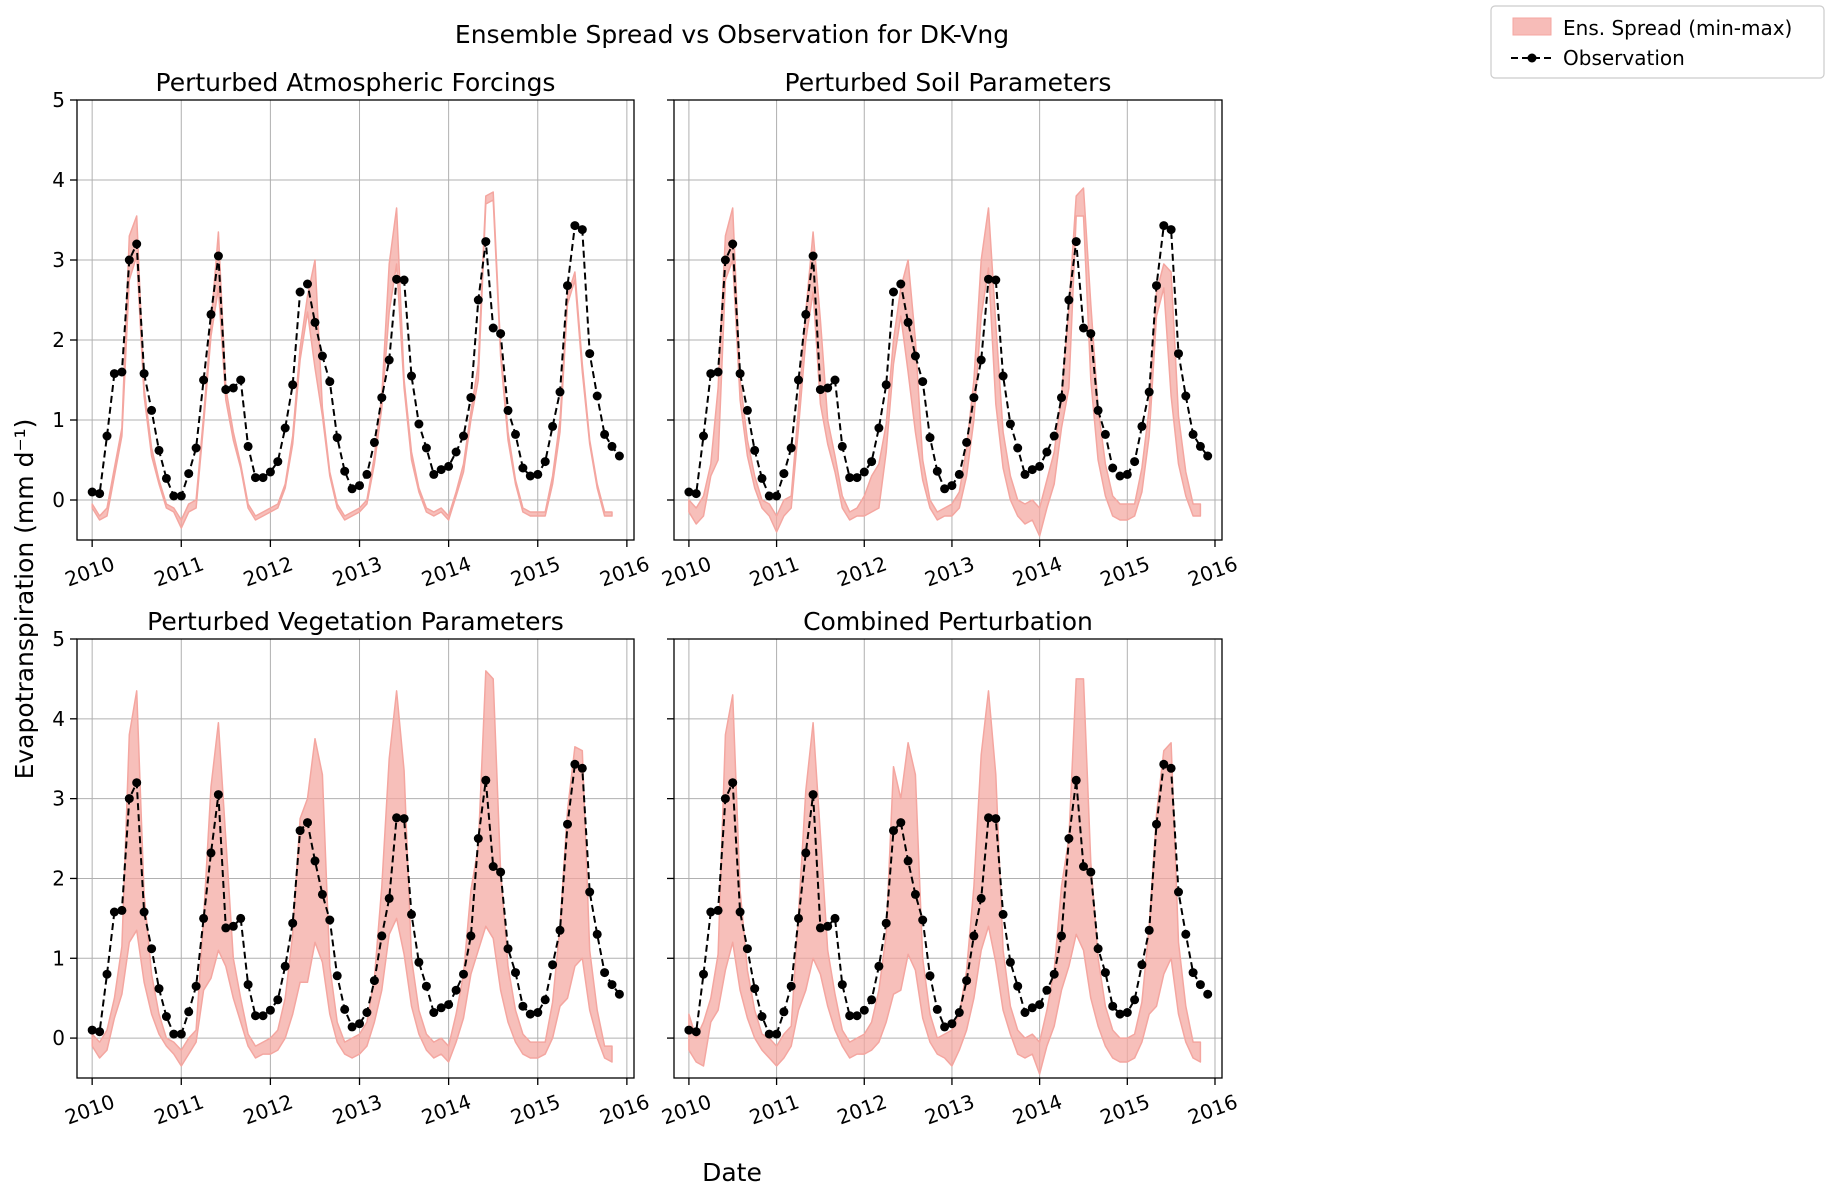 This screenshot has width=1836, height=1196. What do you see at coordinates (58, 260) in the screenshot?
I see `y-tick-label: 3` at bounding box center [58, 260].